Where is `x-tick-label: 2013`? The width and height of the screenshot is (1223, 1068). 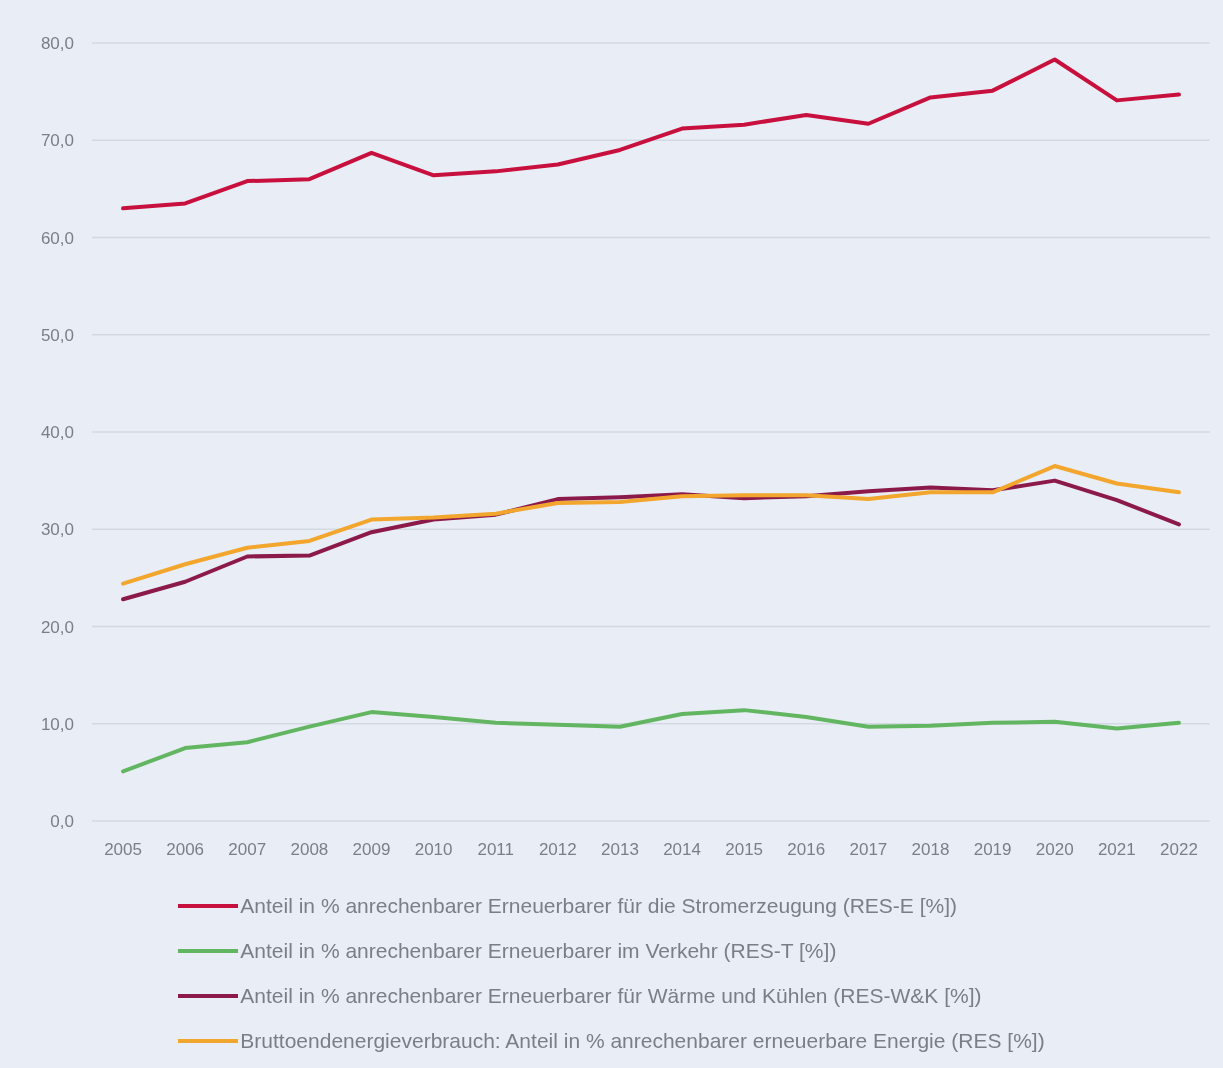 x-tick-label: 2013 is located at coordinates (620, 850).